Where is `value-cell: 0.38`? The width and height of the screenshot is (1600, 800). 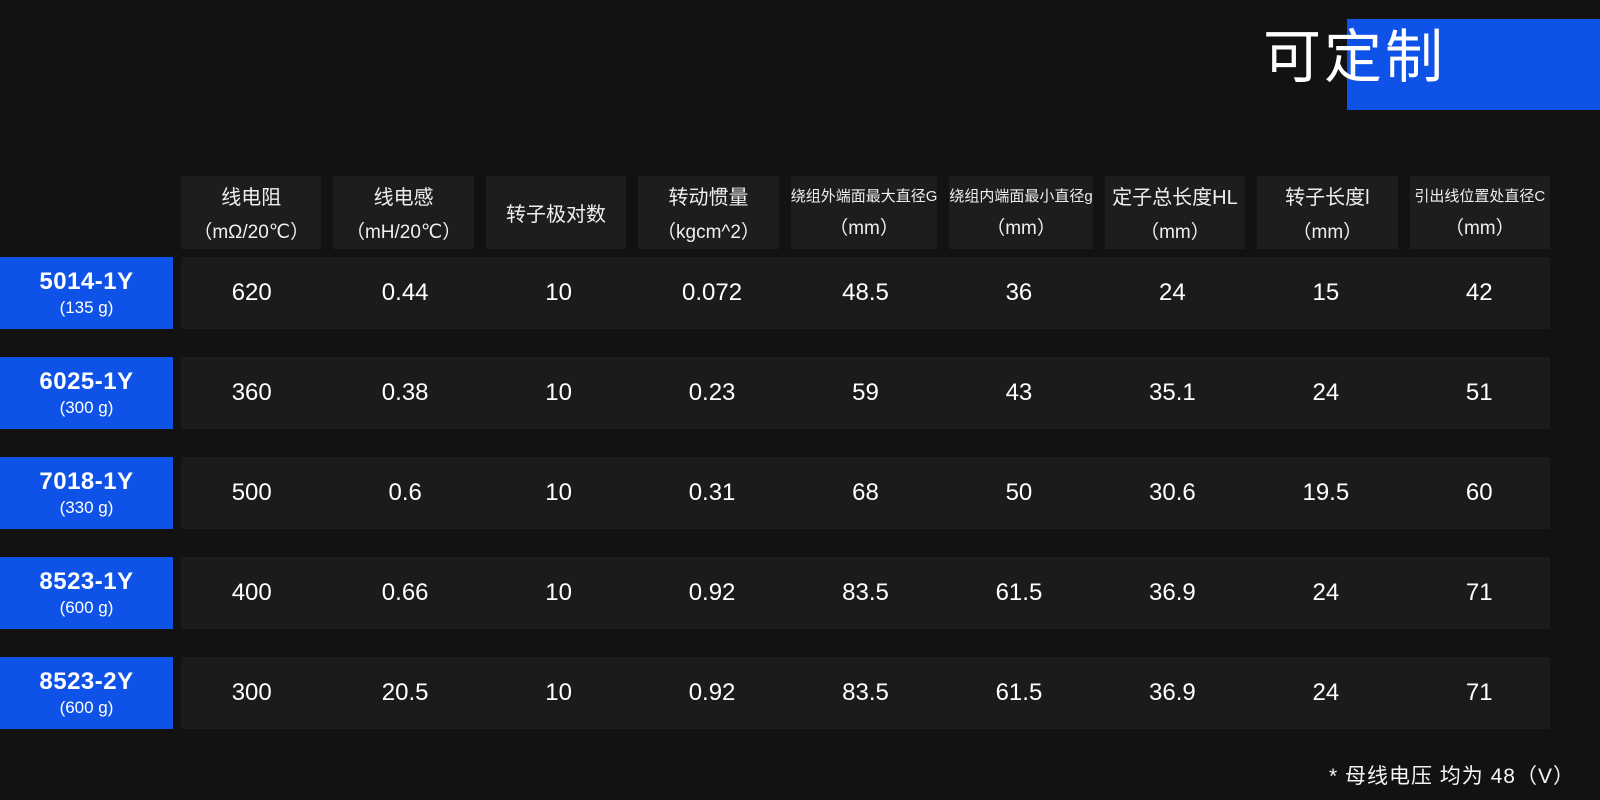
value-cell: 0.38 is located at coordinates (405, 392).